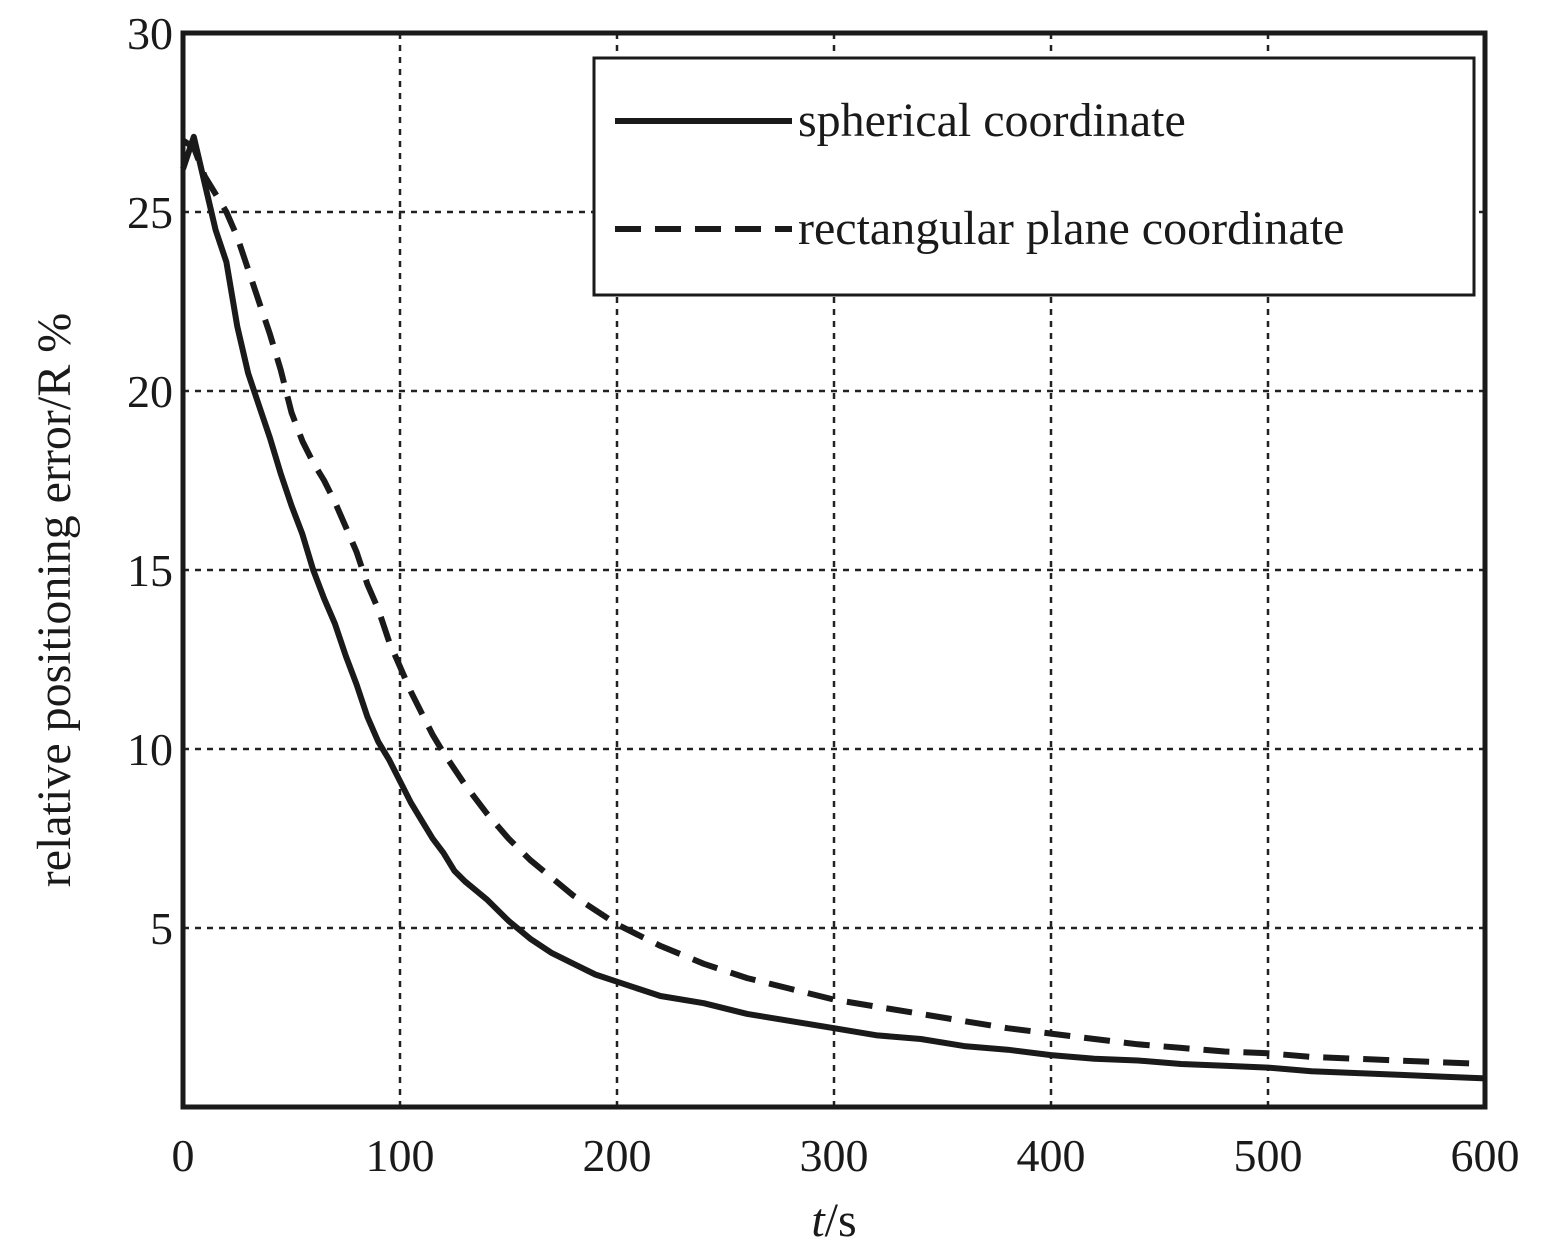 This screenshot has width=1559, height=1249. What do you see at coordinates (150, 570) in the screenshot?
I see `y-tick-label-15: 15` at bounding box center [150, 570].